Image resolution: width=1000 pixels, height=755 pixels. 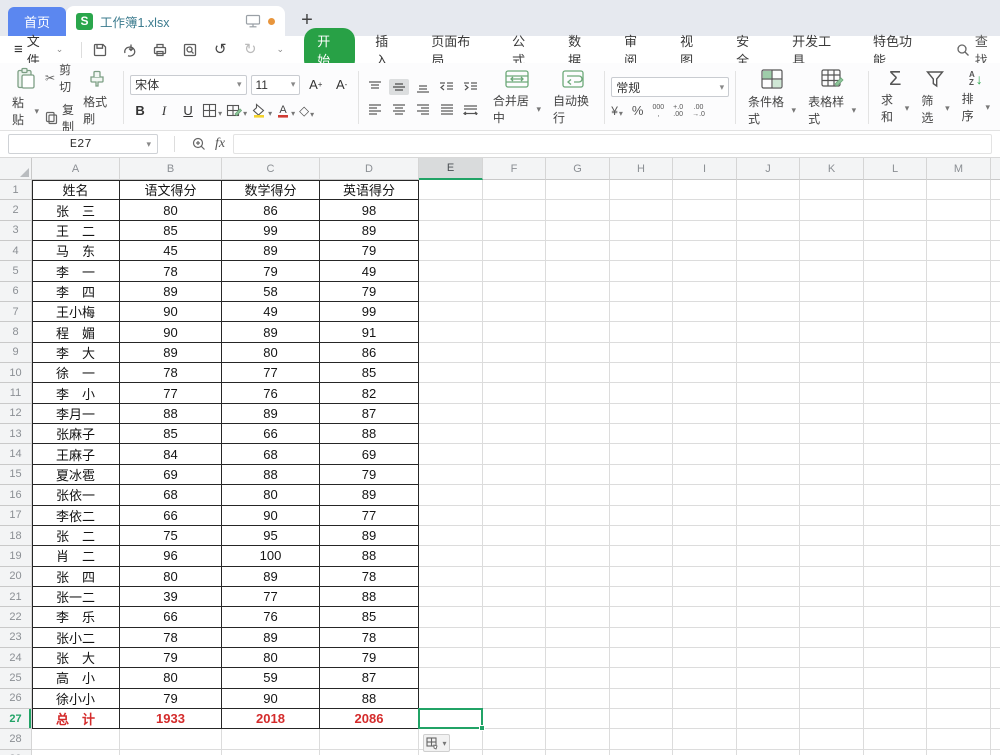 I want to click on cell-B7: 90, so click(x=171, y=312).